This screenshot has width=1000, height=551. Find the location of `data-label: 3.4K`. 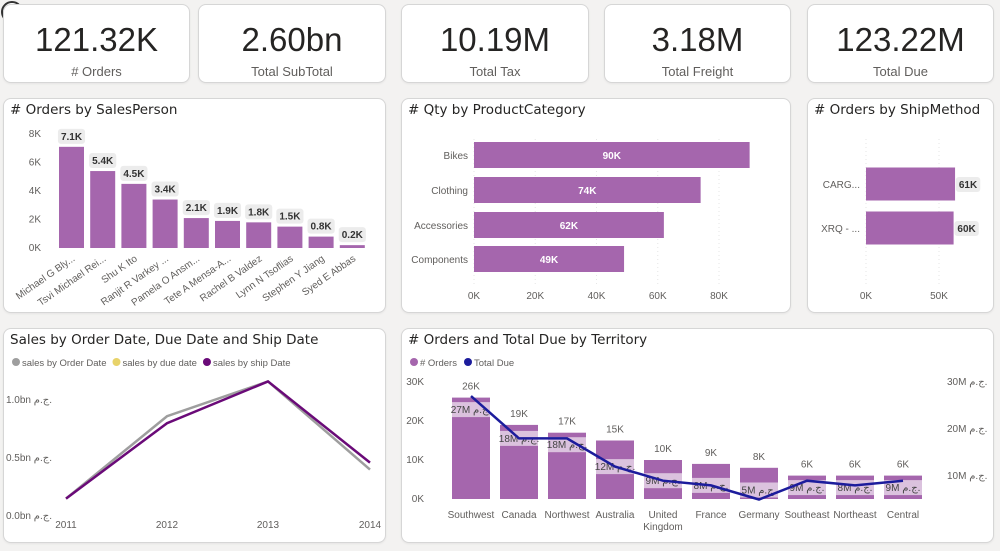

data-label: 3.4K is located at coordinates (166, 190).